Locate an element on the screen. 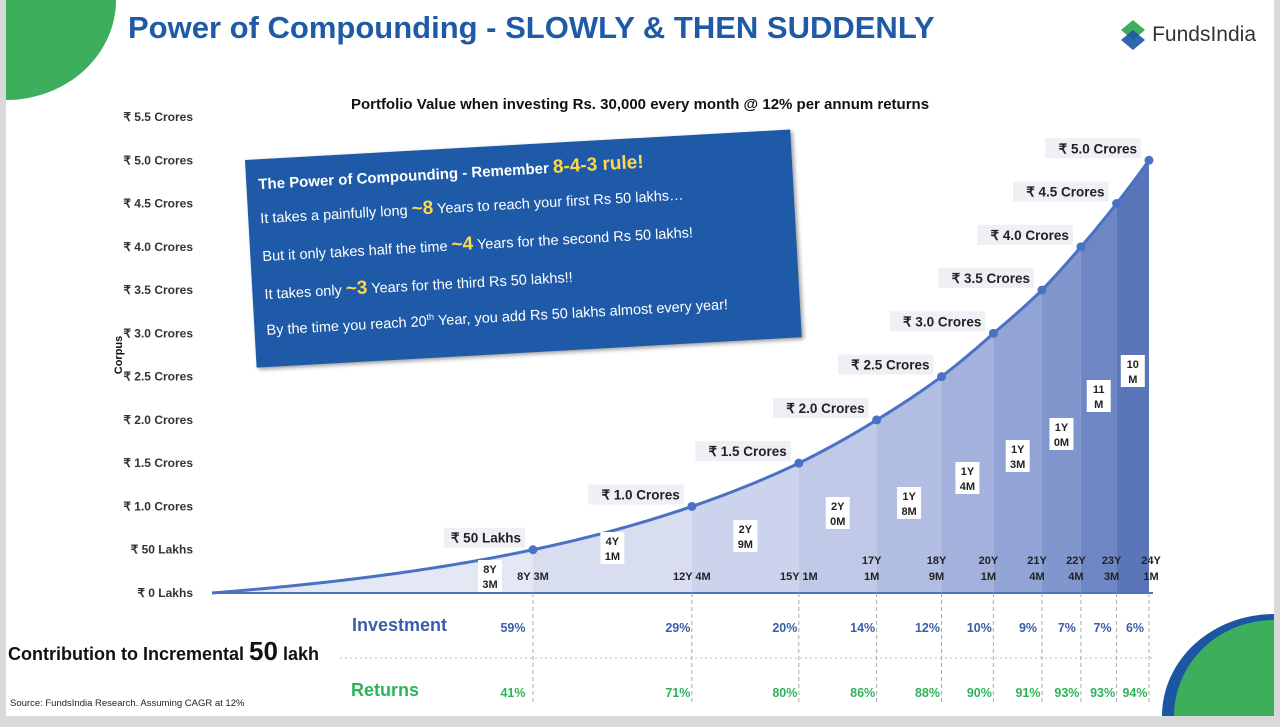 The height and width of the screenshot is (727, 1280). time-label-years: 22Y is located at coordinates (1076, 561).